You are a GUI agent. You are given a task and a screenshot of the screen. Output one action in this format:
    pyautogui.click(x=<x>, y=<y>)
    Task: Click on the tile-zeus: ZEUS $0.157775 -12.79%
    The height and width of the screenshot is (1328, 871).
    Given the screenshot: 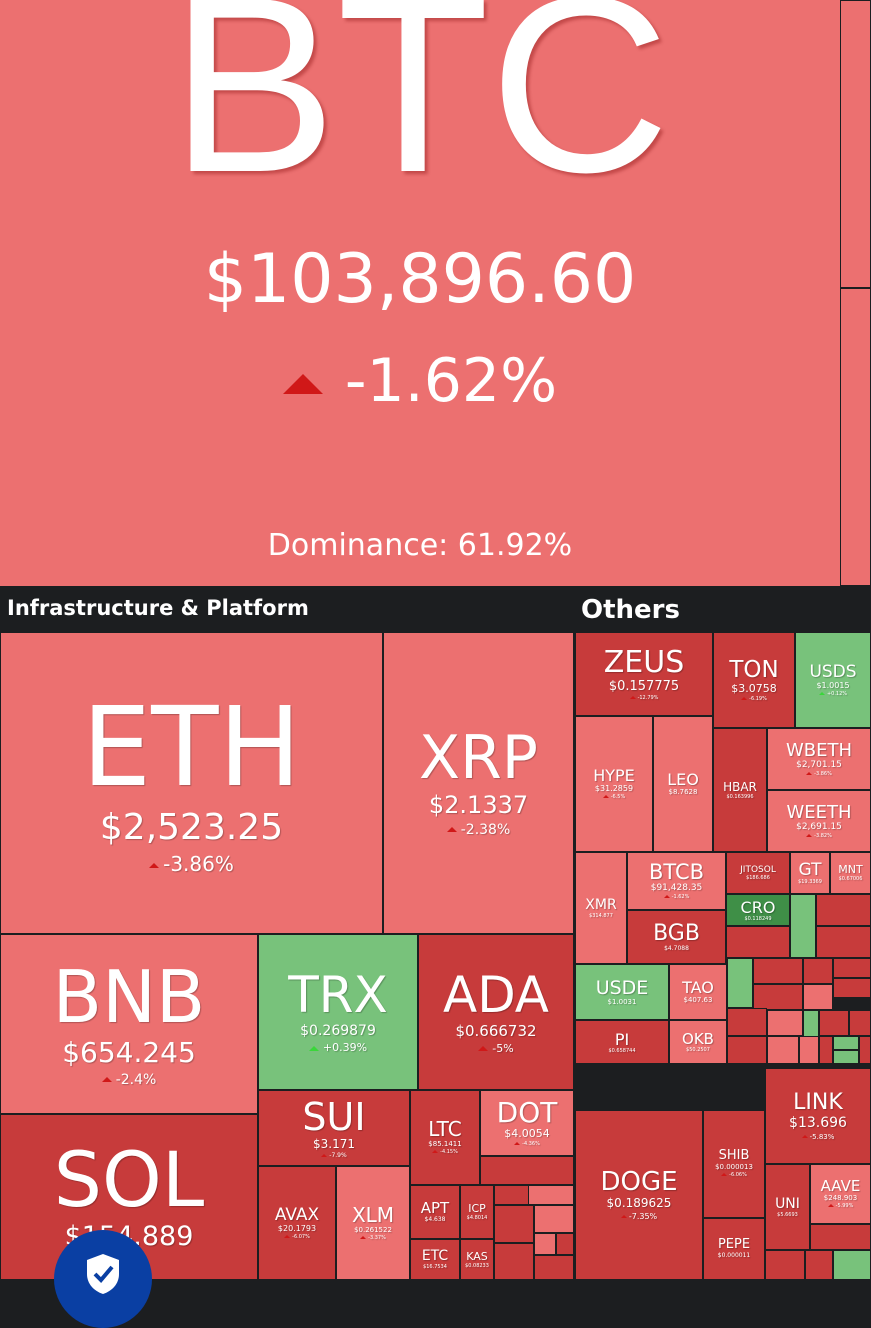 What is the action you would take?
    pyautogui.click(x=644, y=674)
    